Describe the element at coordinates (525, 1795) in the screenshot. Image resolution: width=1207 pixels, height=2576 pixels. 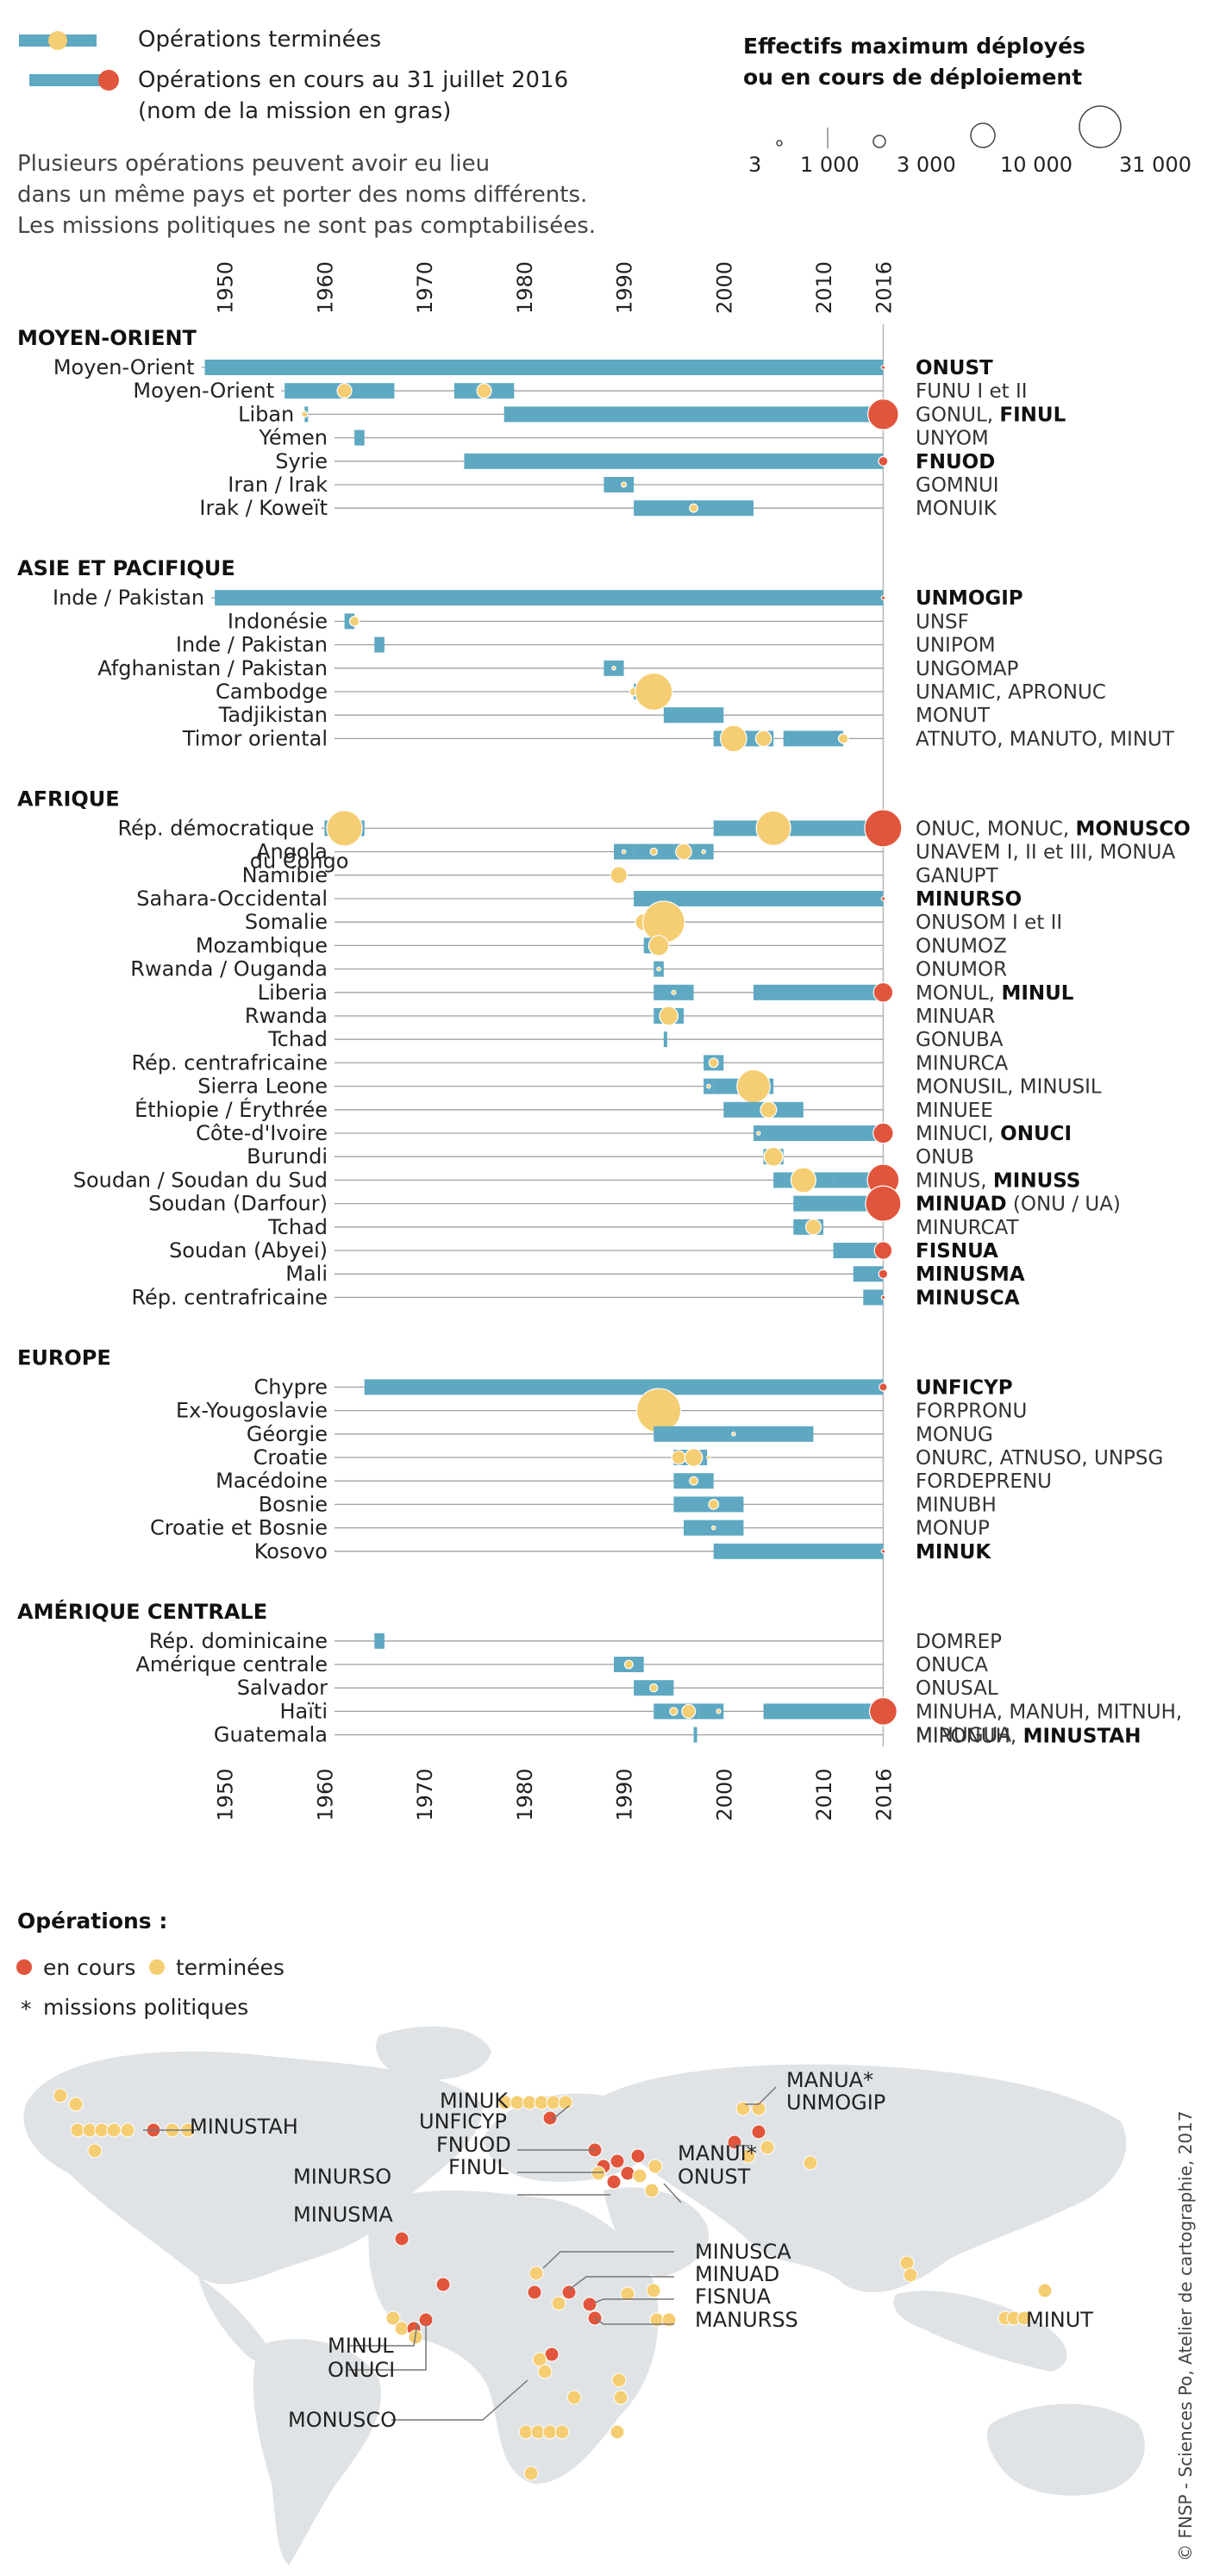
I see `x-tick-bottom-1980: 1980` at that location.